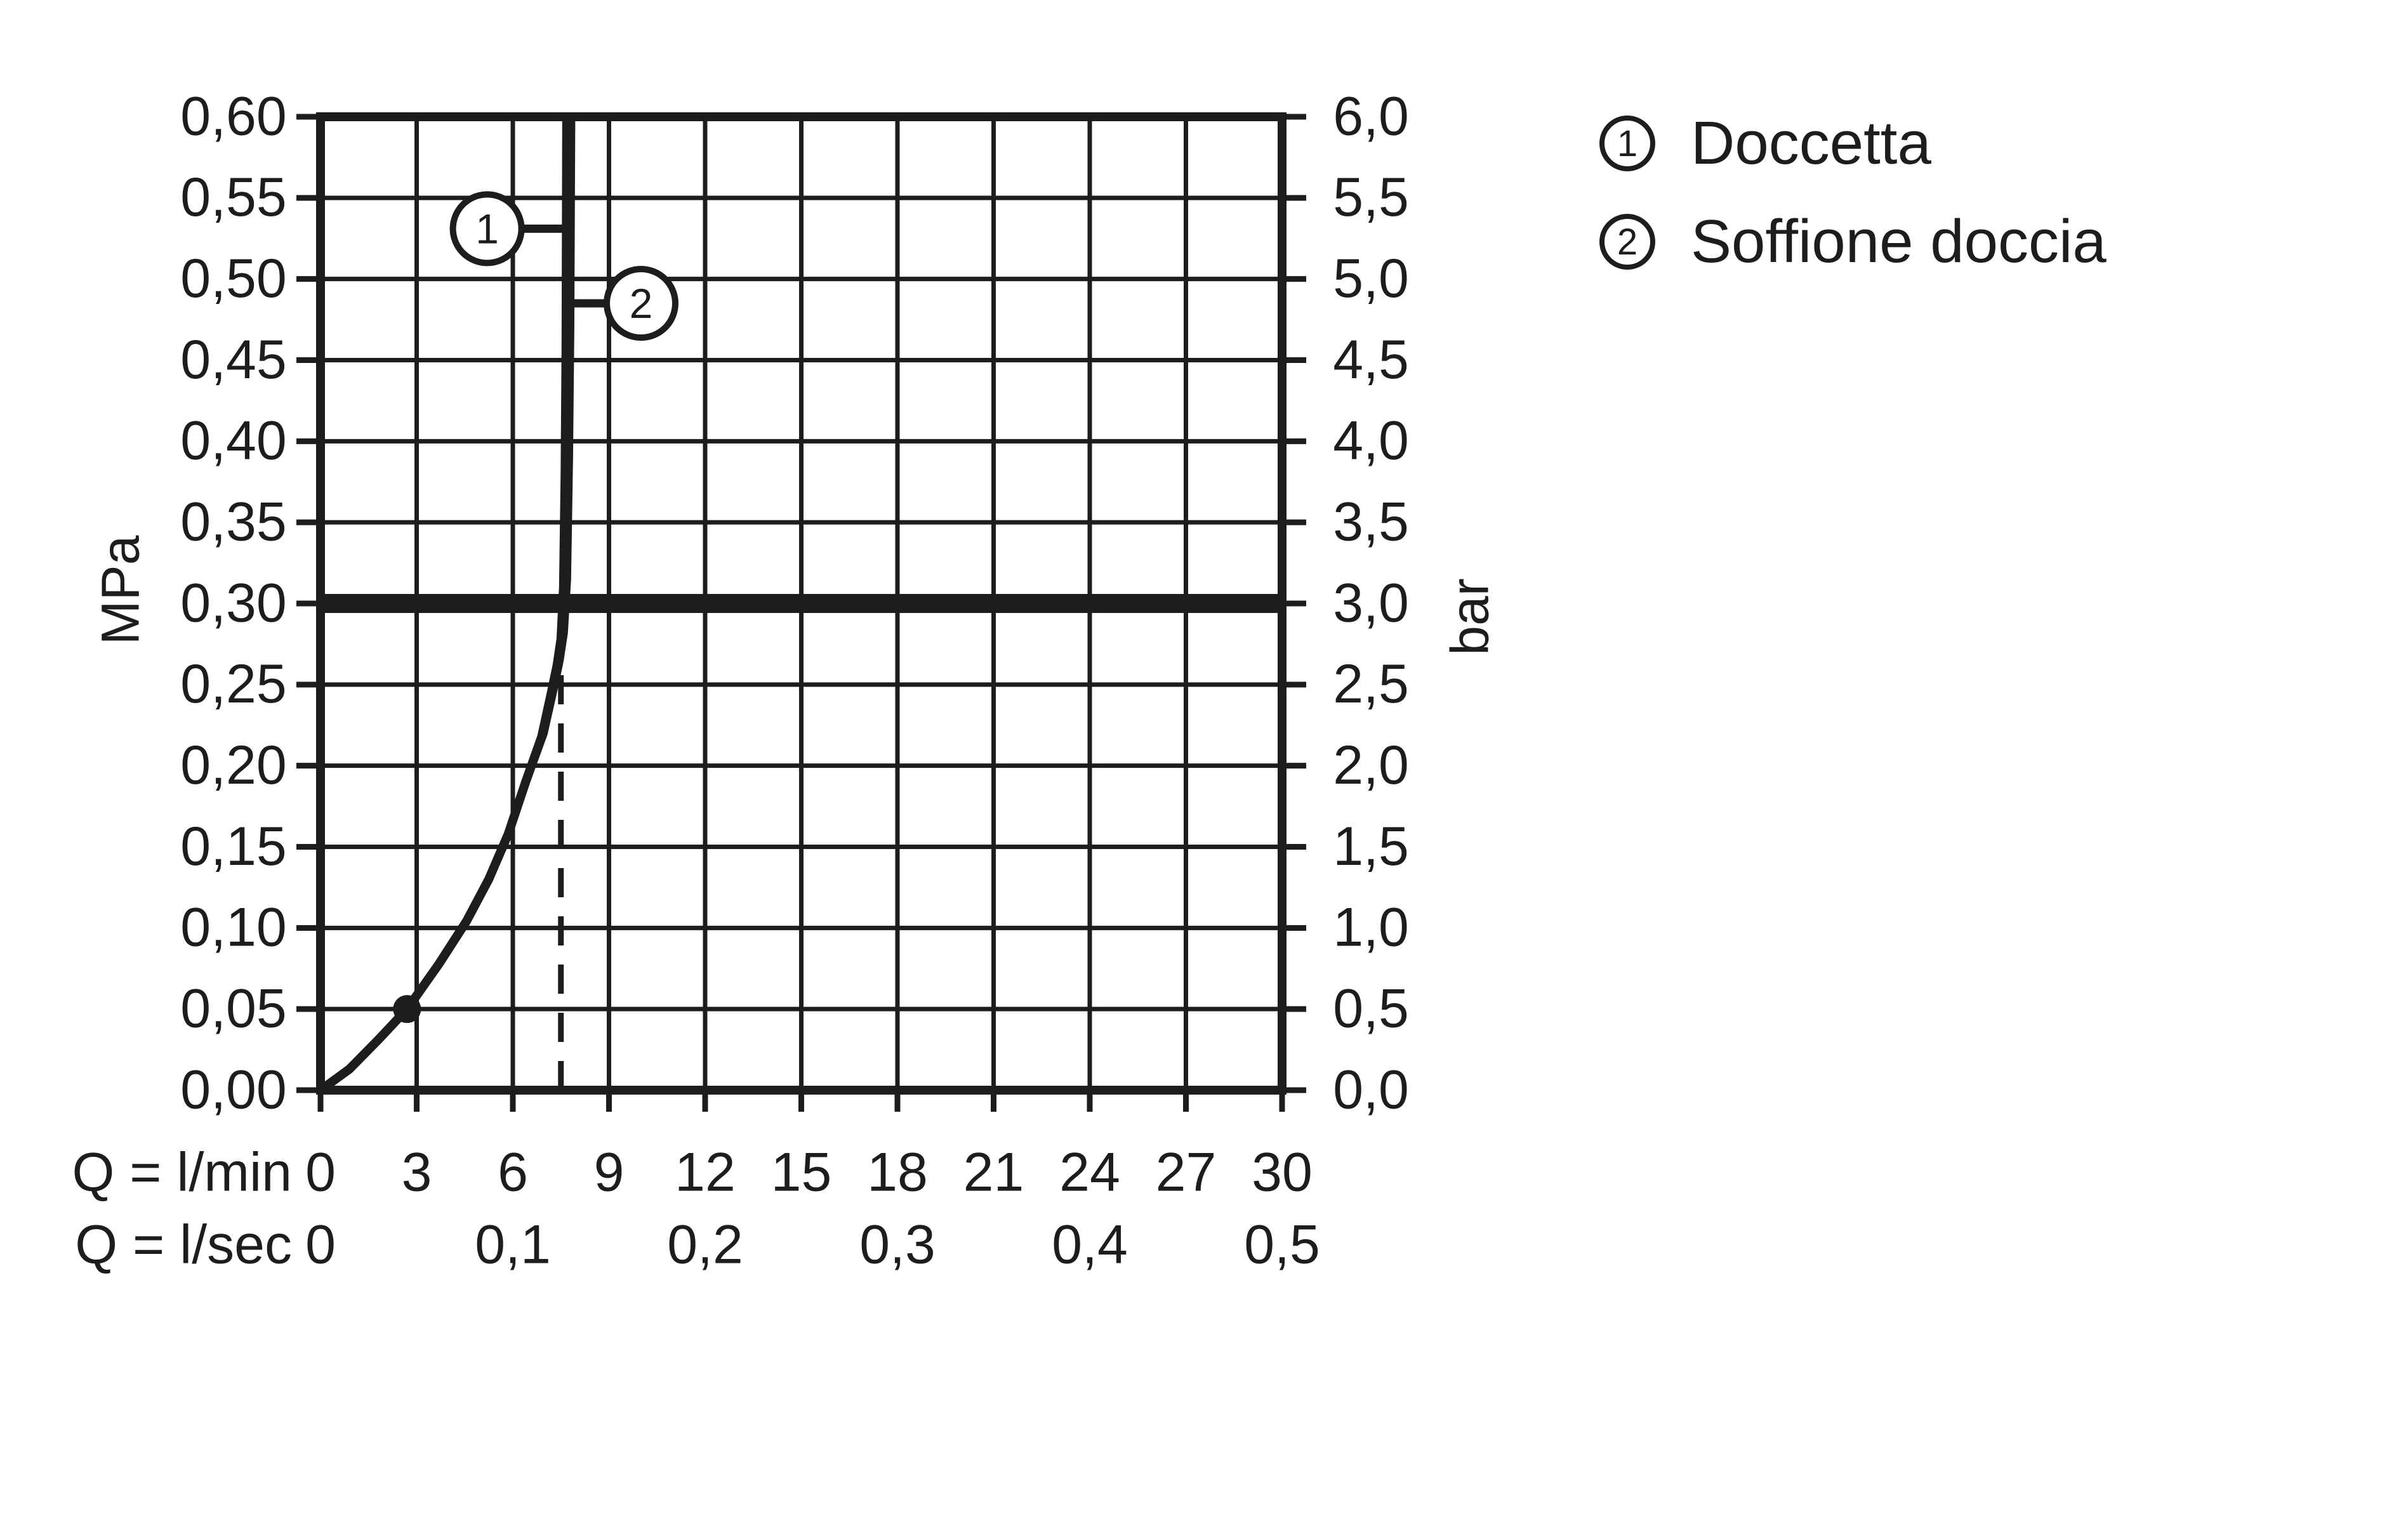 This screenshot has width=2408, height=1535. I want to click on y-tick-label-bar: 4,5, so click(1371, 359).